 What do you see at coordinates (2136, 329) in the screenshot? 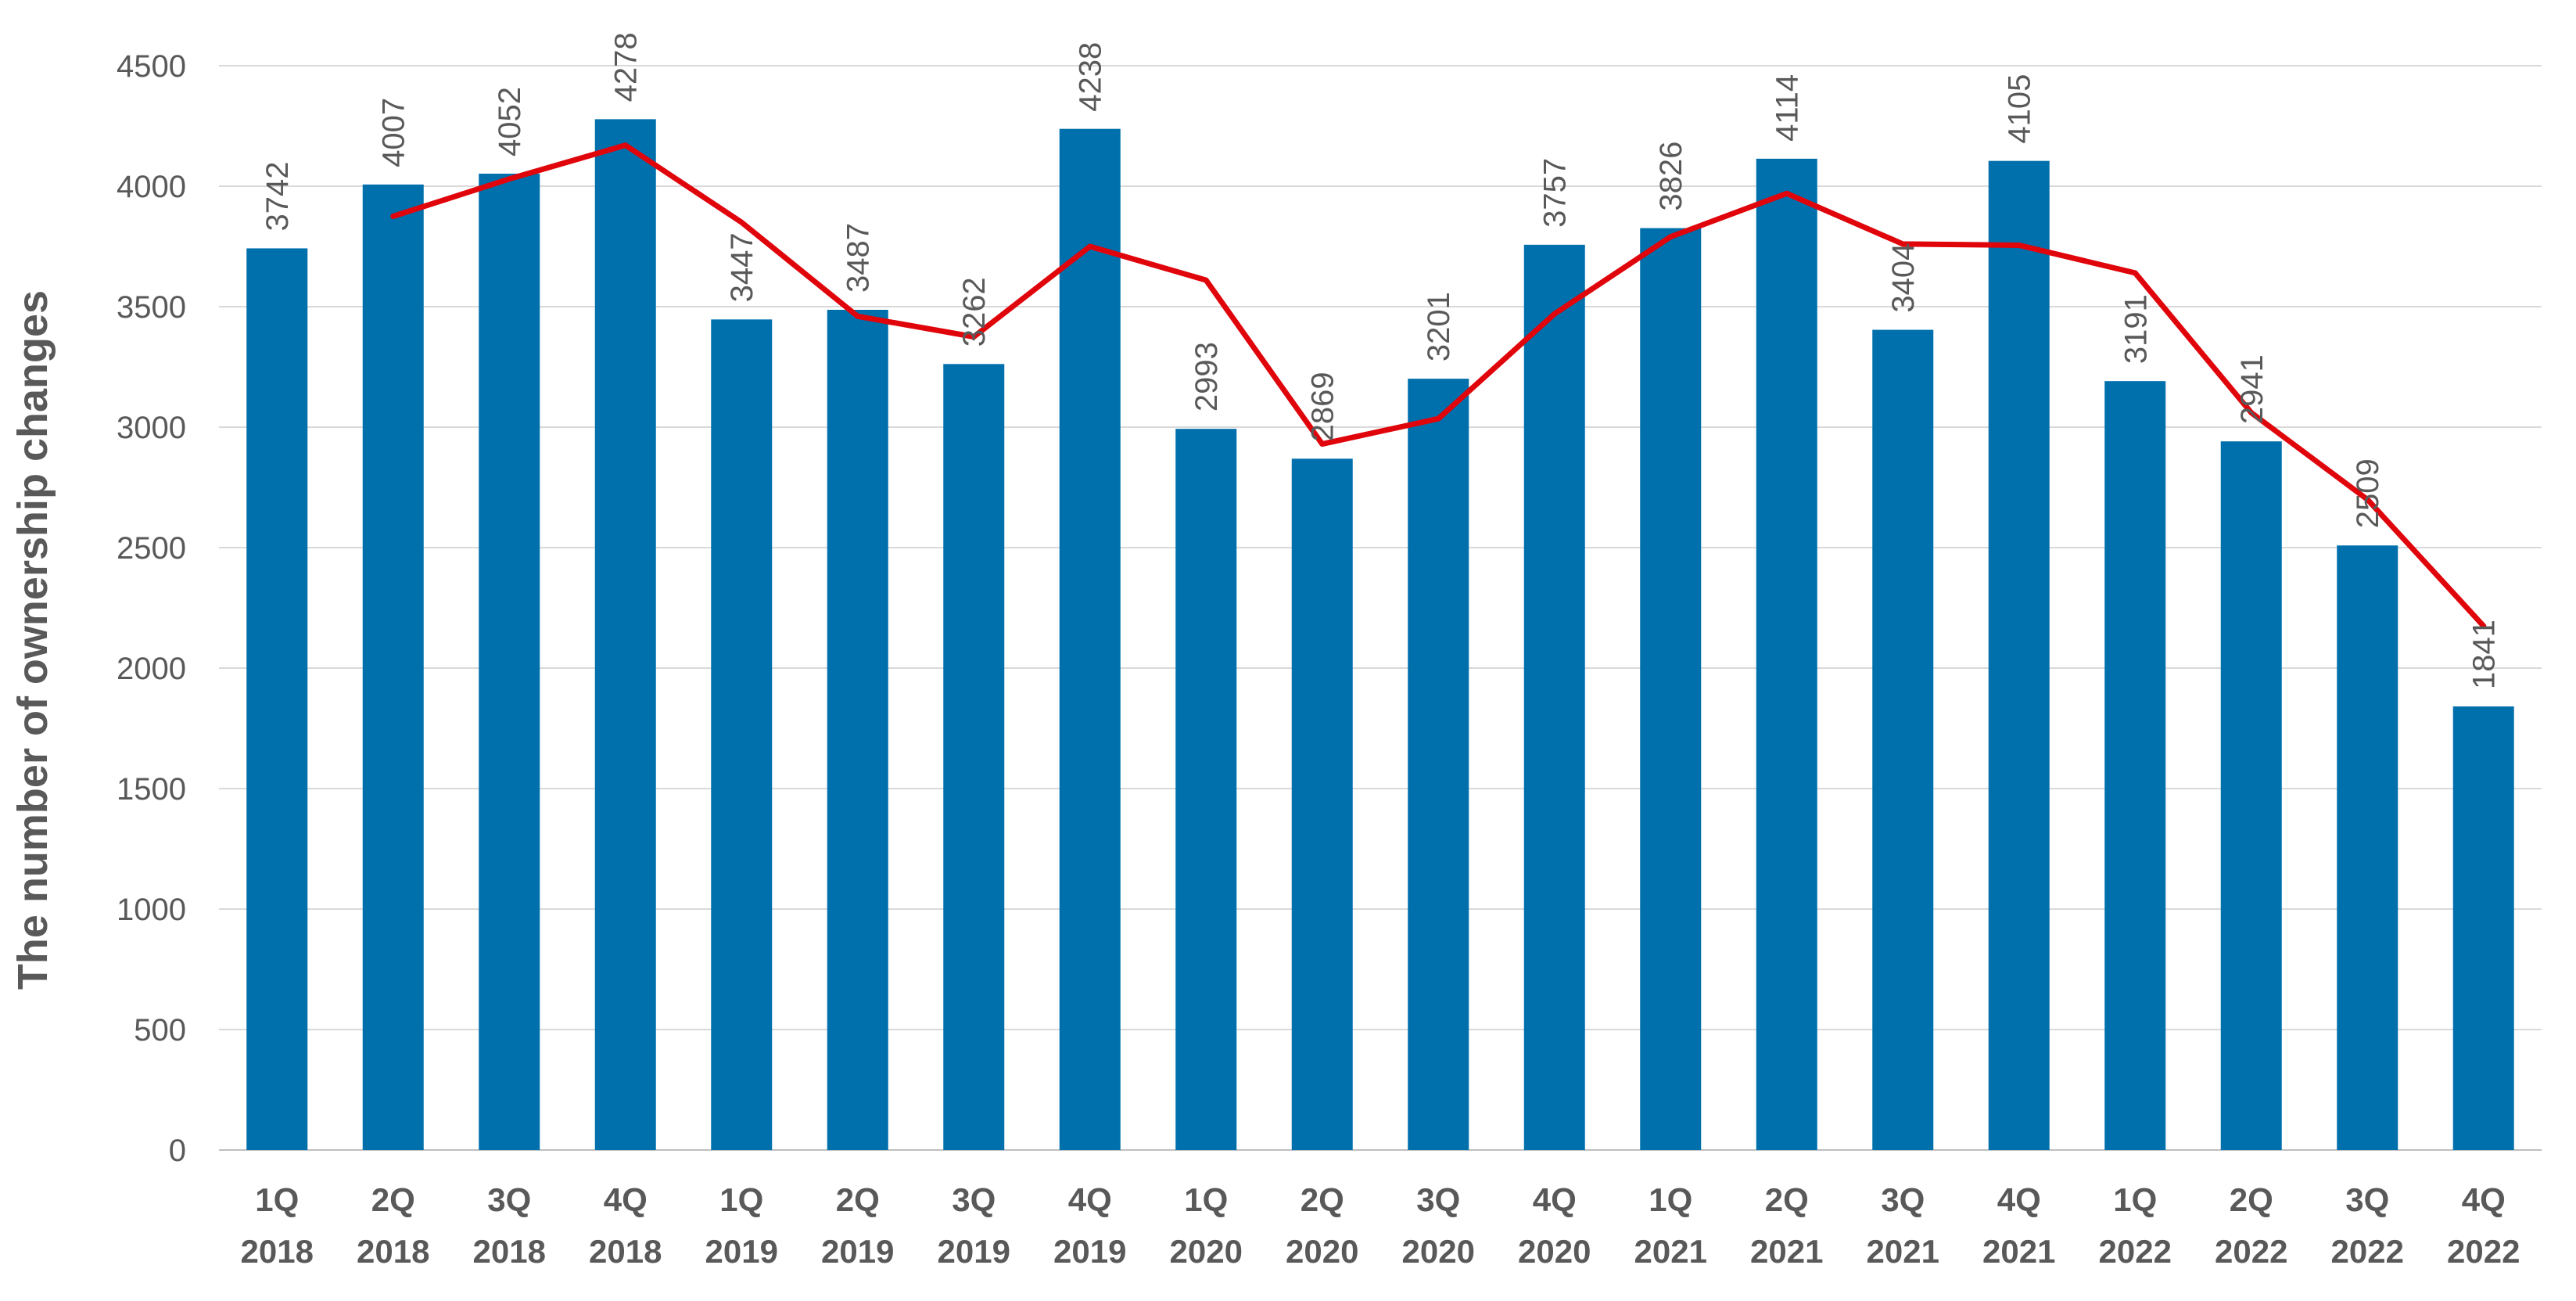
I see `bar-data-label: 3191` at bounding box center [2136, 329].